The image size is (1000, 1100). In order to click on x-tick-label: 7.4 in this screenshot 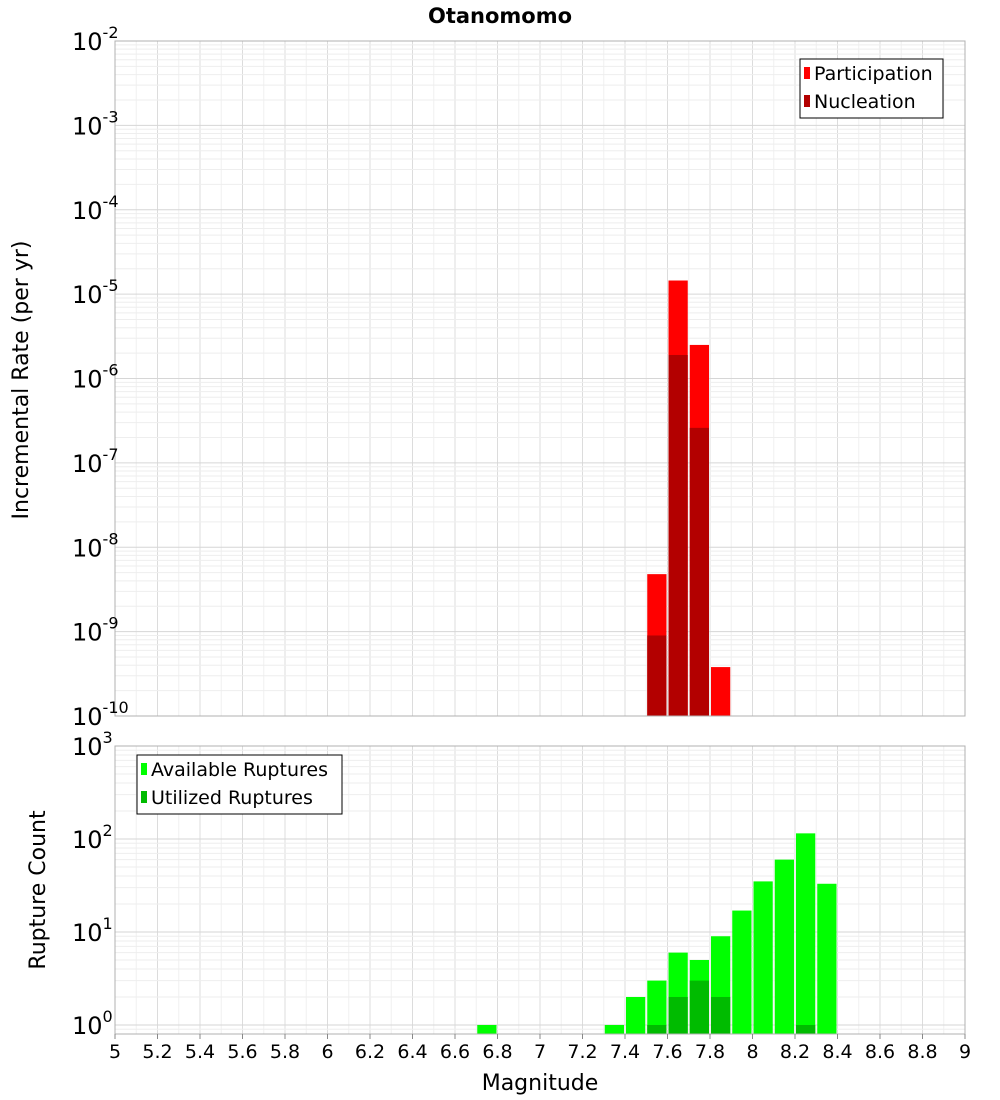, I will do `click(625, 1052)`.